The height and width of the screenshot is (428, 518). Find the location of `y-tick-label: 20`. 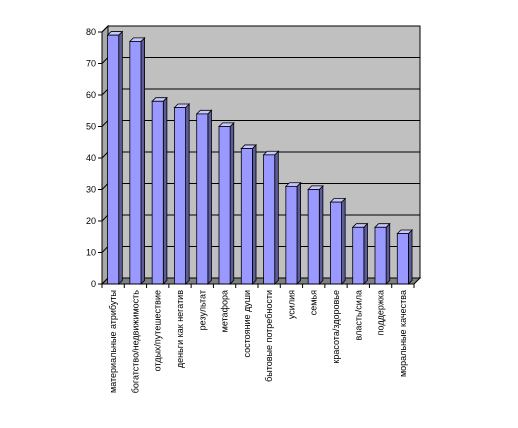

y-tick-label: 20 is located at coordinates (91, 221).